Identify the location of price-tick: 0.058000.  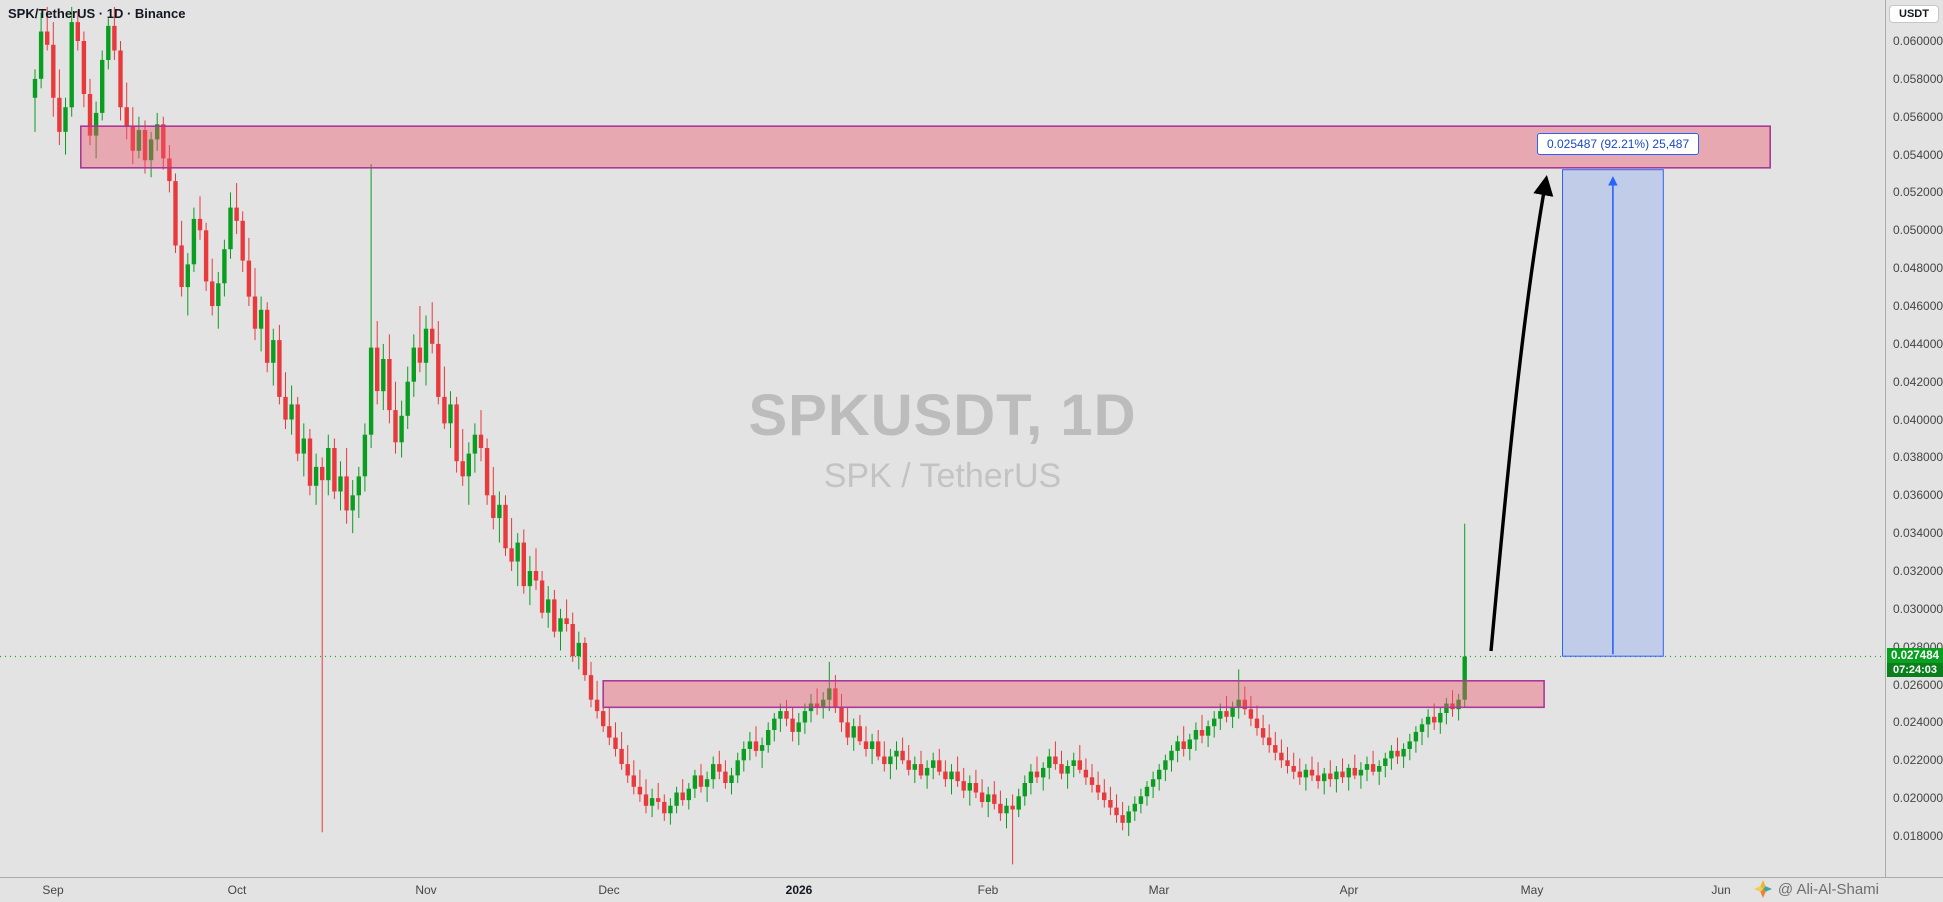
(1918, 79).